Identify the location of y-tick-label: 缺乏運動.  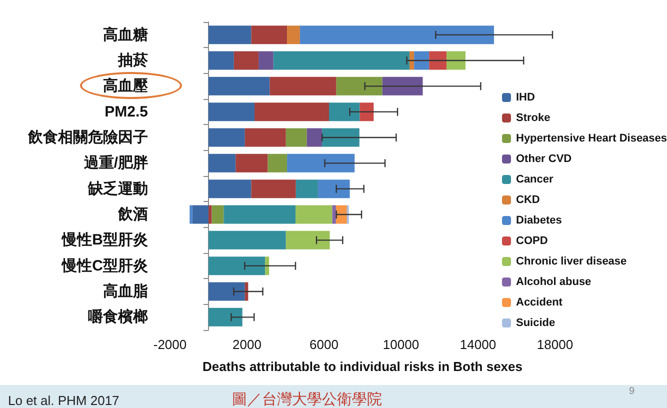
(117, 189).